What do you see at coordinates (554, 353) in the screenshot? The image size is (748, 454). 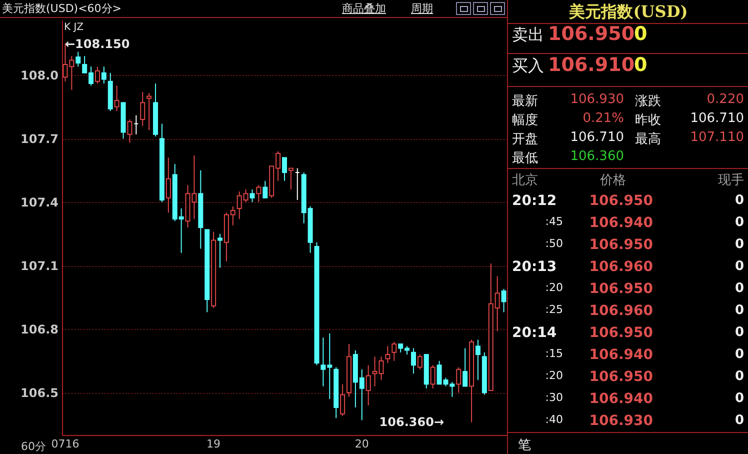 I see `text: :15` at bounding box center [554, 353].